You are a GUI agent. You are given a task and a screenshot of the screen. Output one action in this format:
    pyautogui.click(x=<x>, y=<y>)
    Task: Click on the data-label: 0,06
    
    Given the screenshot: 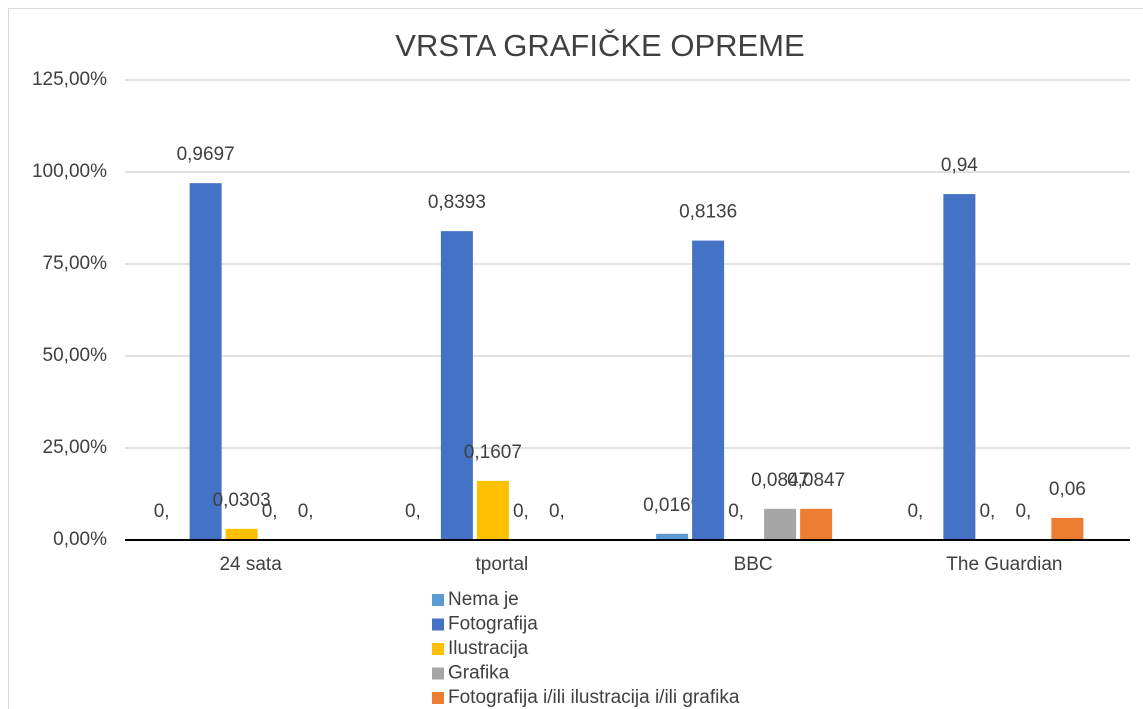 What is the action you would take?
    pyautogui.click(x=1067, y=489)
    